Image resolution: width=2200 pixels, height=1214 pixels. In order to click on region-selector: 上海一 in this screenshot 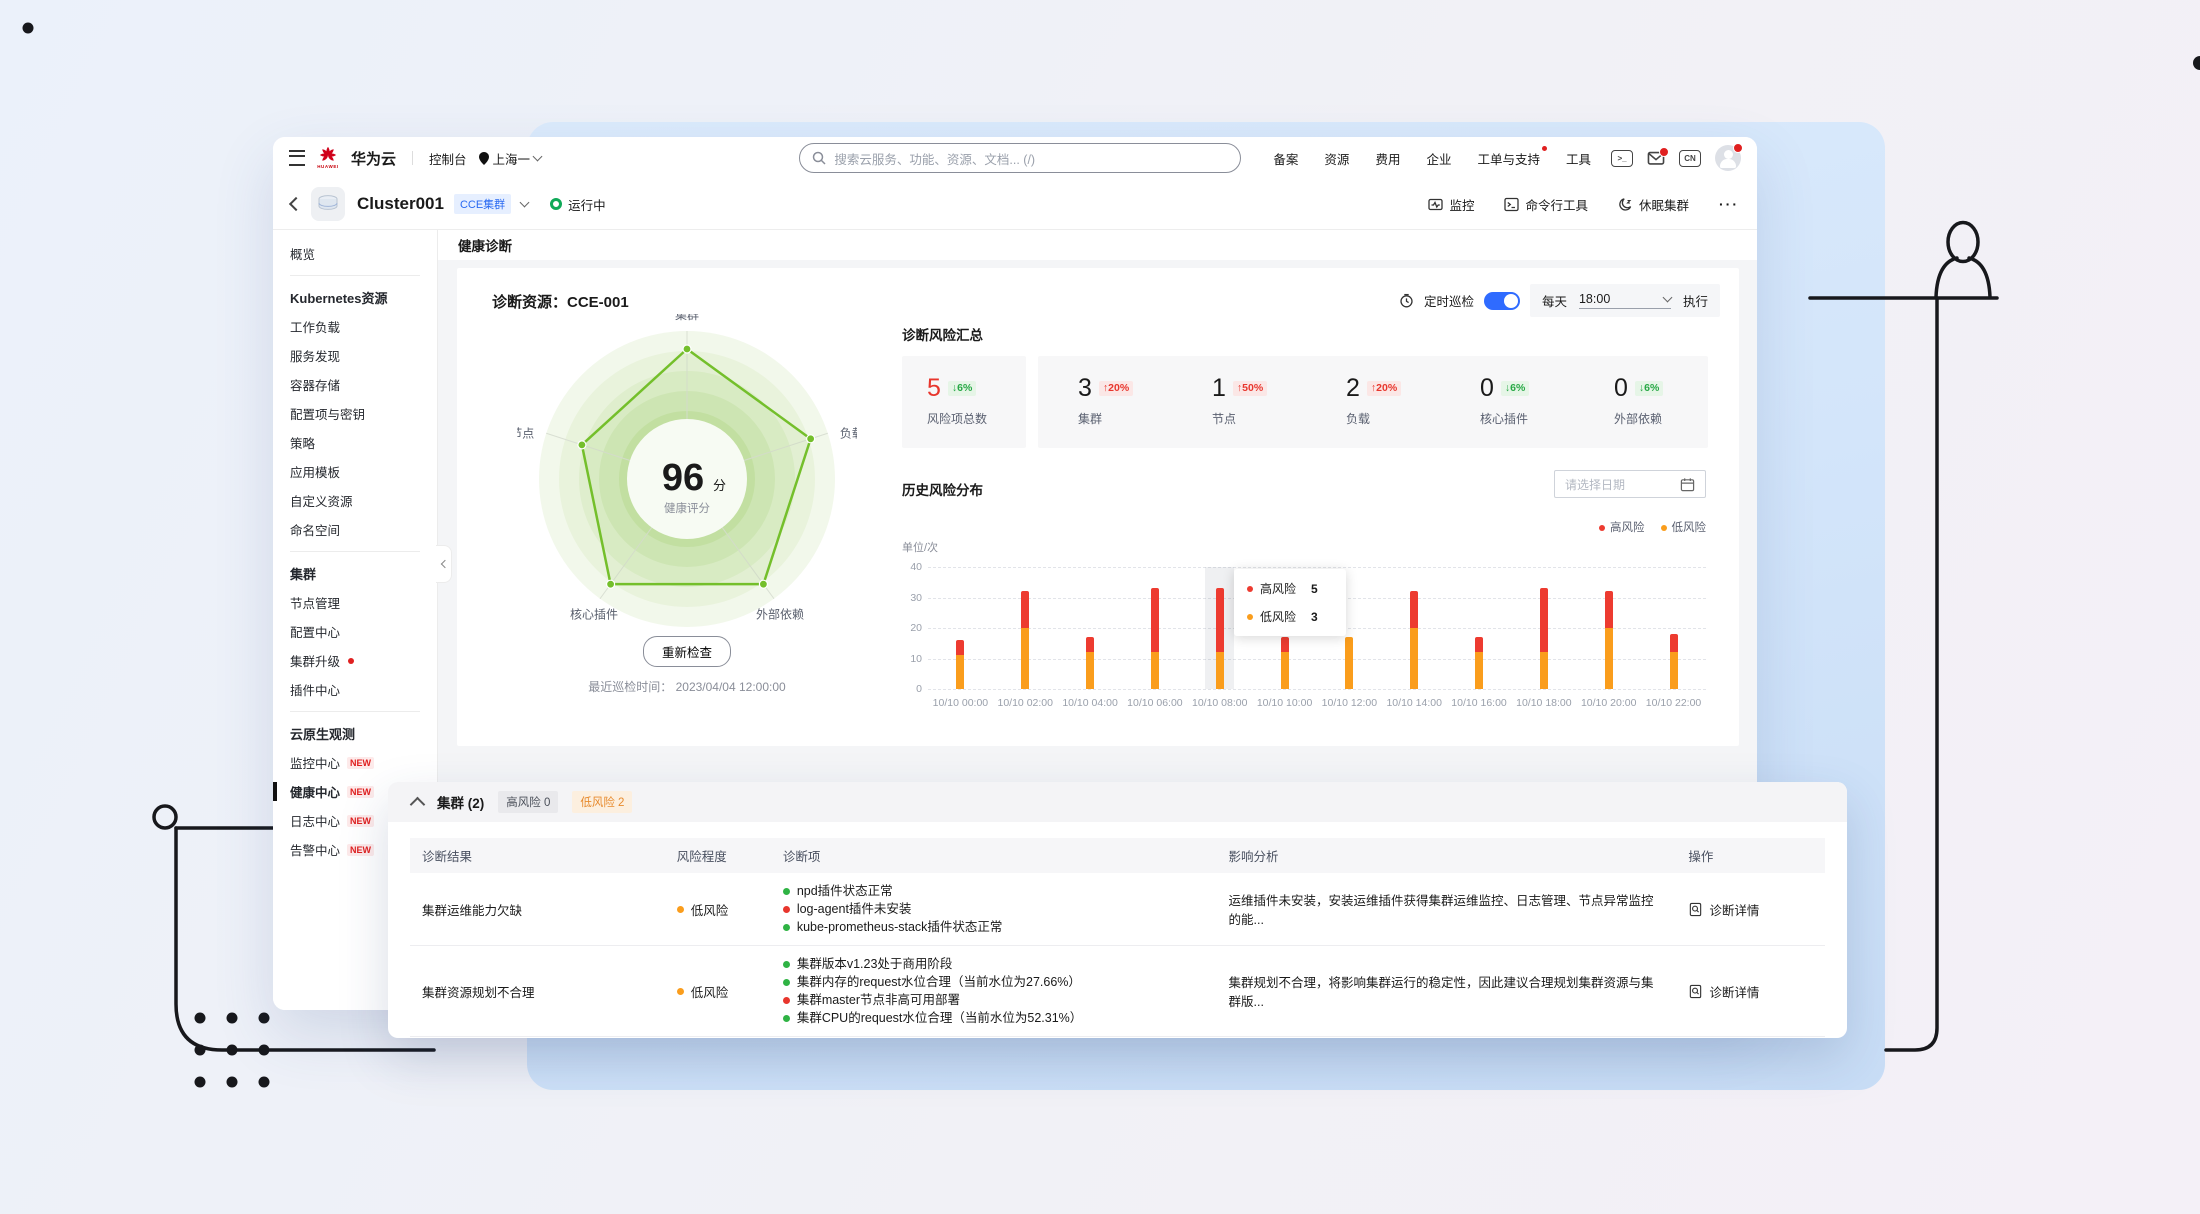, I will do `click(510, 158)`.